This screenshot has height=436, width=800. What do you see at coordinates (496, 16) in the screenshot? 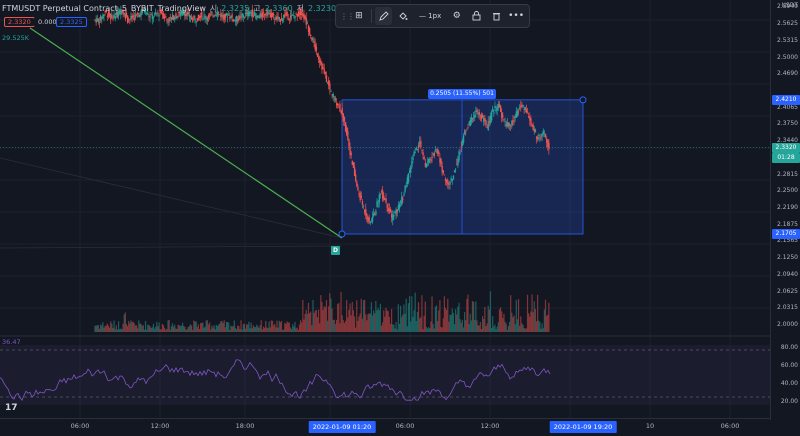
I see `trash-icon` at bounding box center [496, 16].